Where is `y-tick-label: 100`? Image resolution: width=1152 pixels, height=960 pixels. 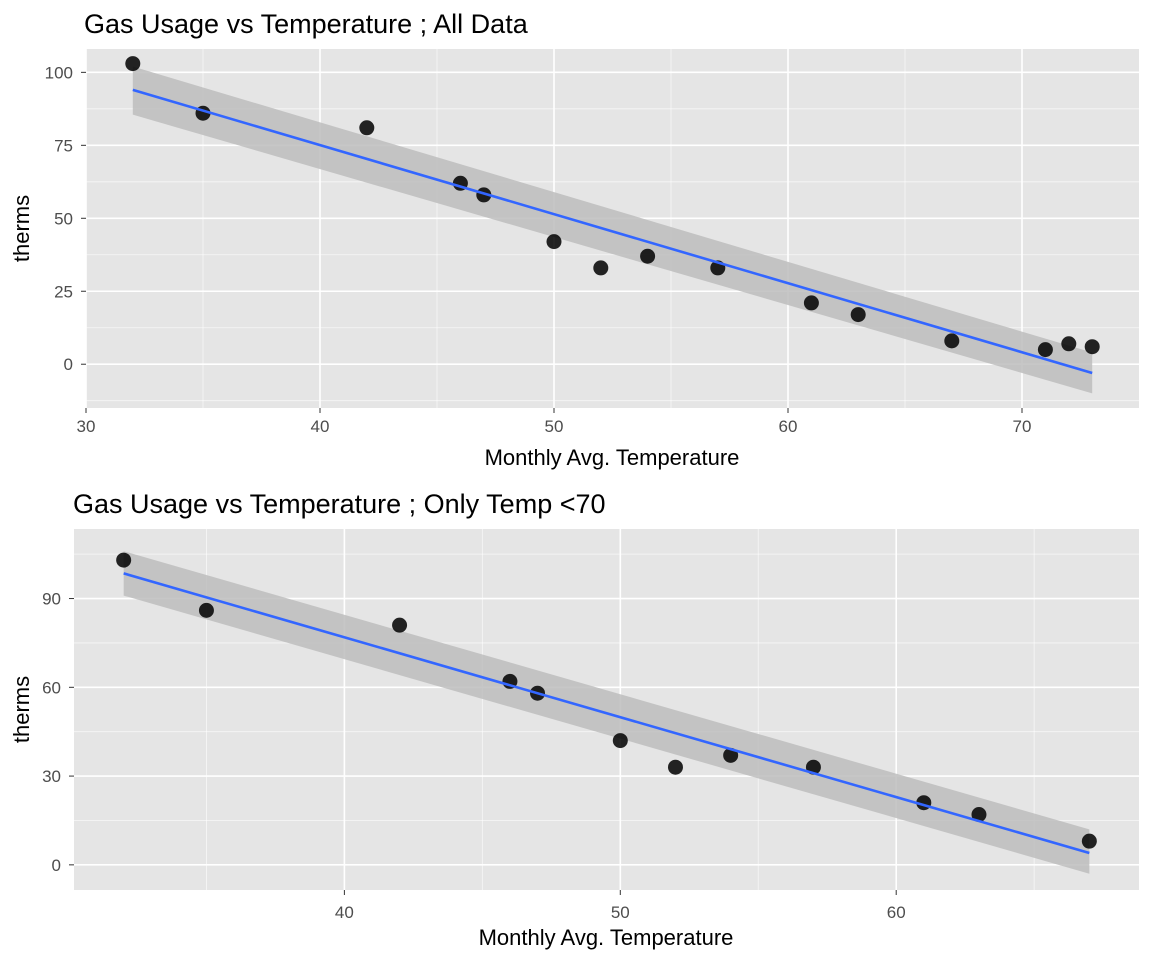 y-tick-label: 100 is located at coordinates (59, 72).